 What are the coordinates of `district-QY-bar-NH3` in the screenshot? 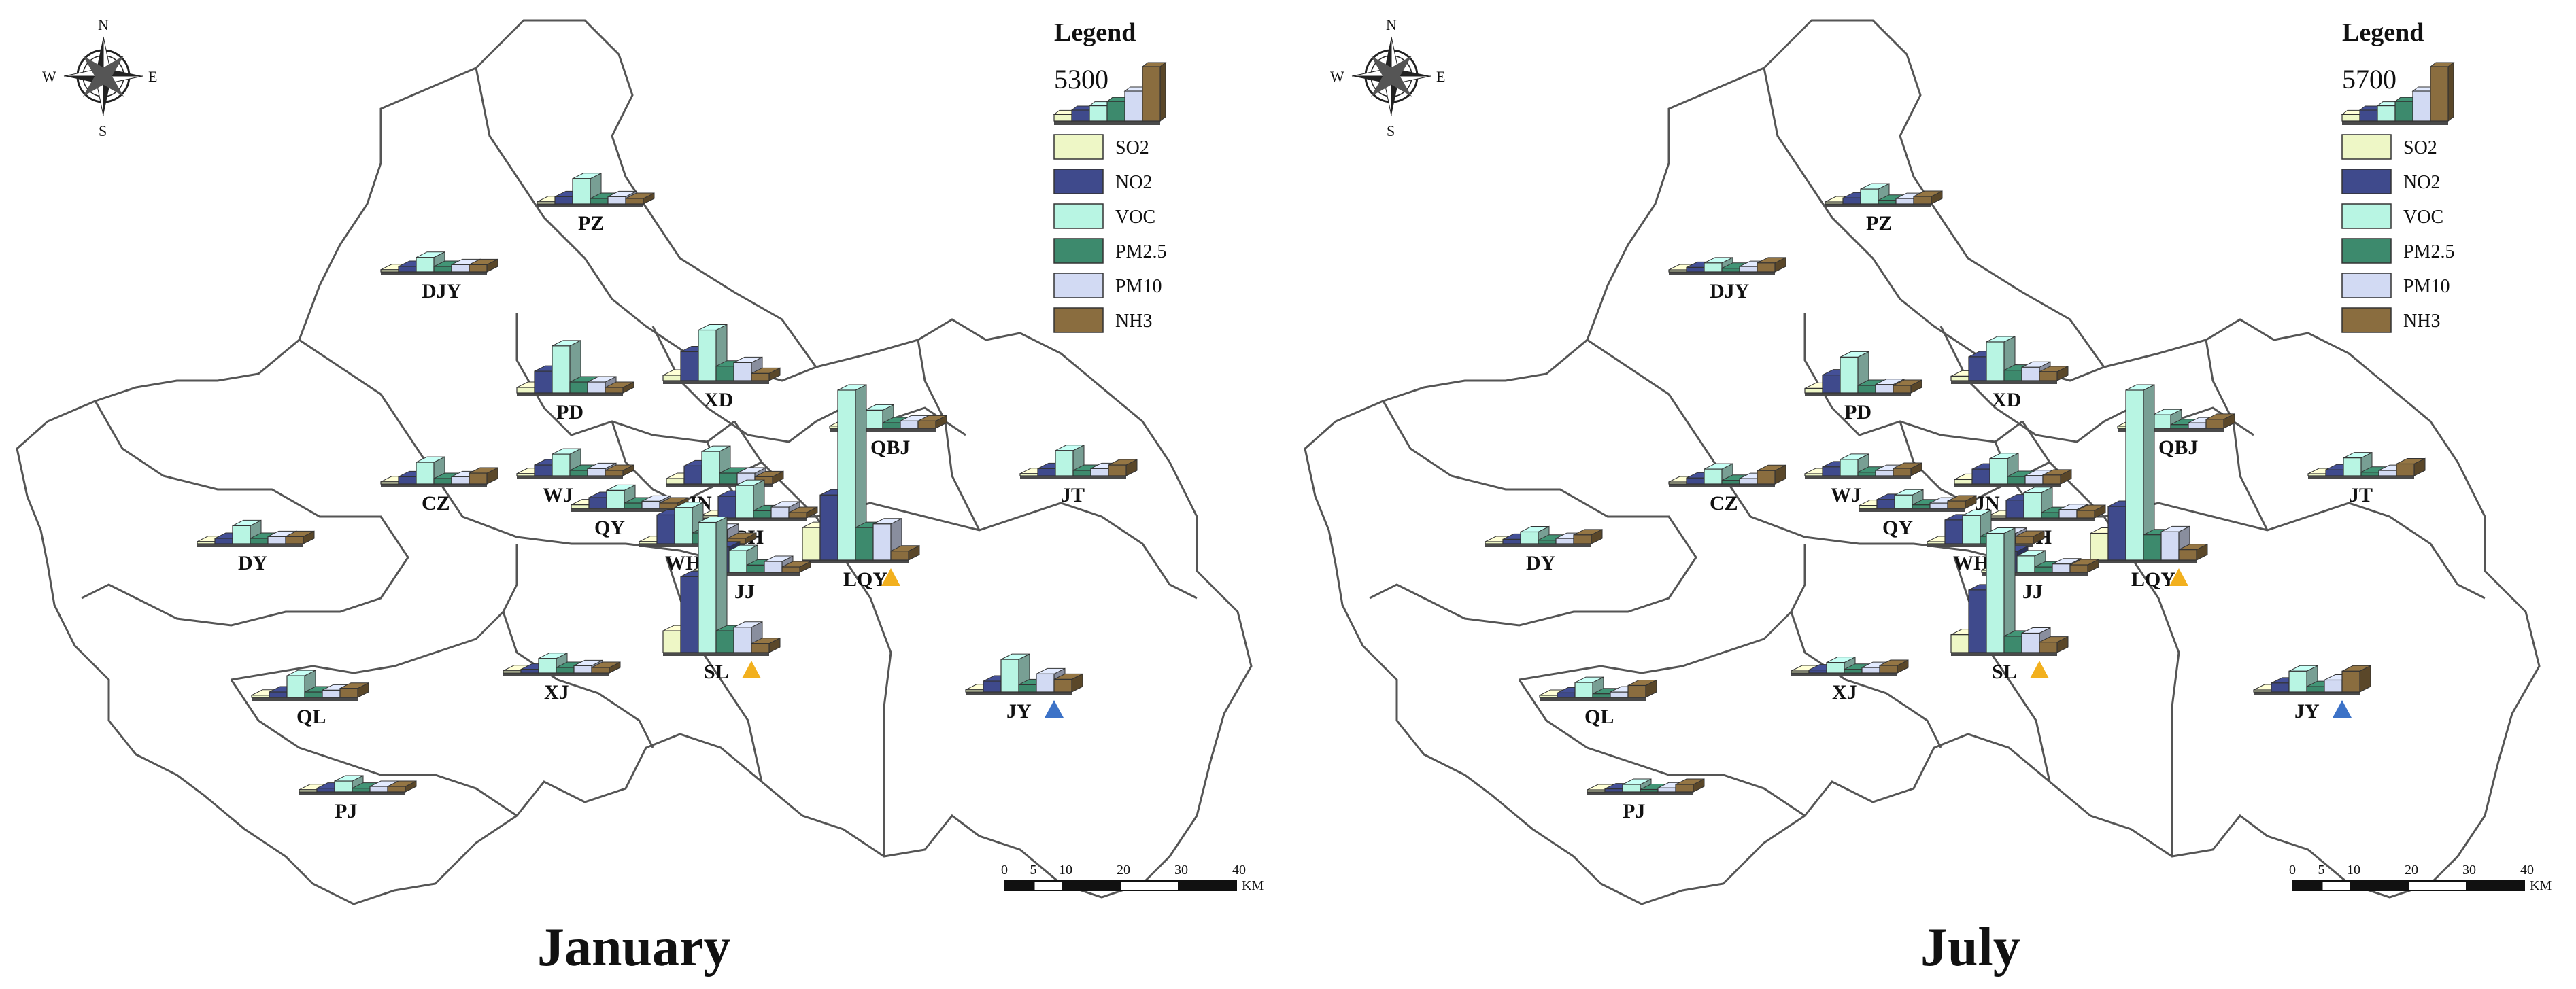 It's located at (668, 506).